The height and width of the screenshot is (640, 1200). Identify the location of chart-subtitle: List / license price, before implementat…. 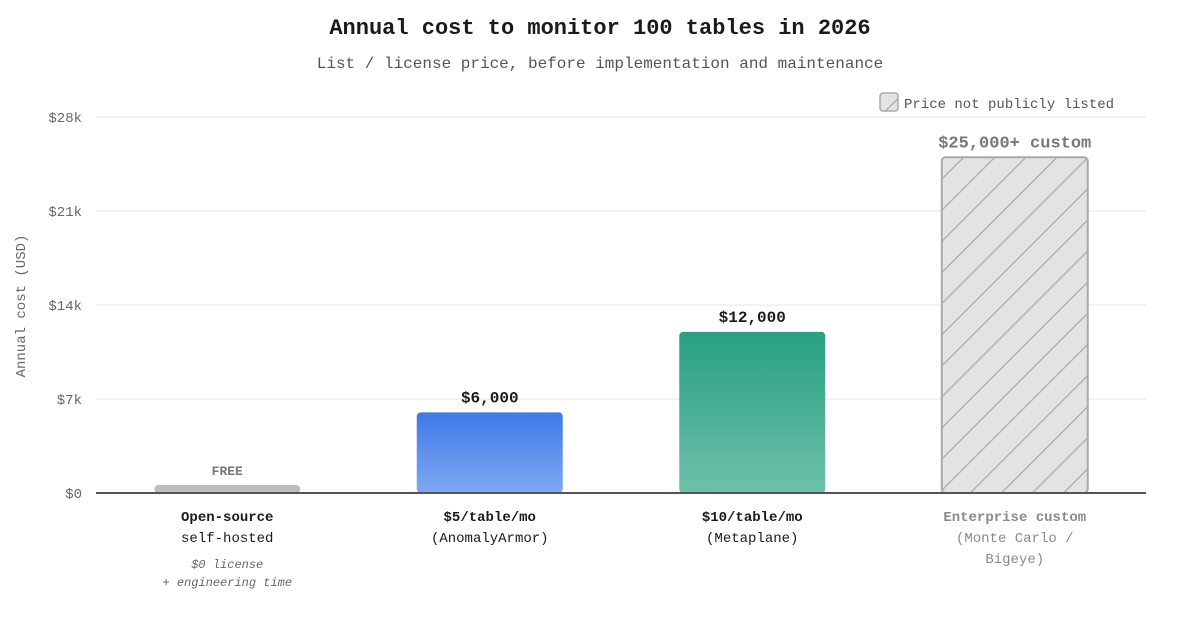
(600, 64).